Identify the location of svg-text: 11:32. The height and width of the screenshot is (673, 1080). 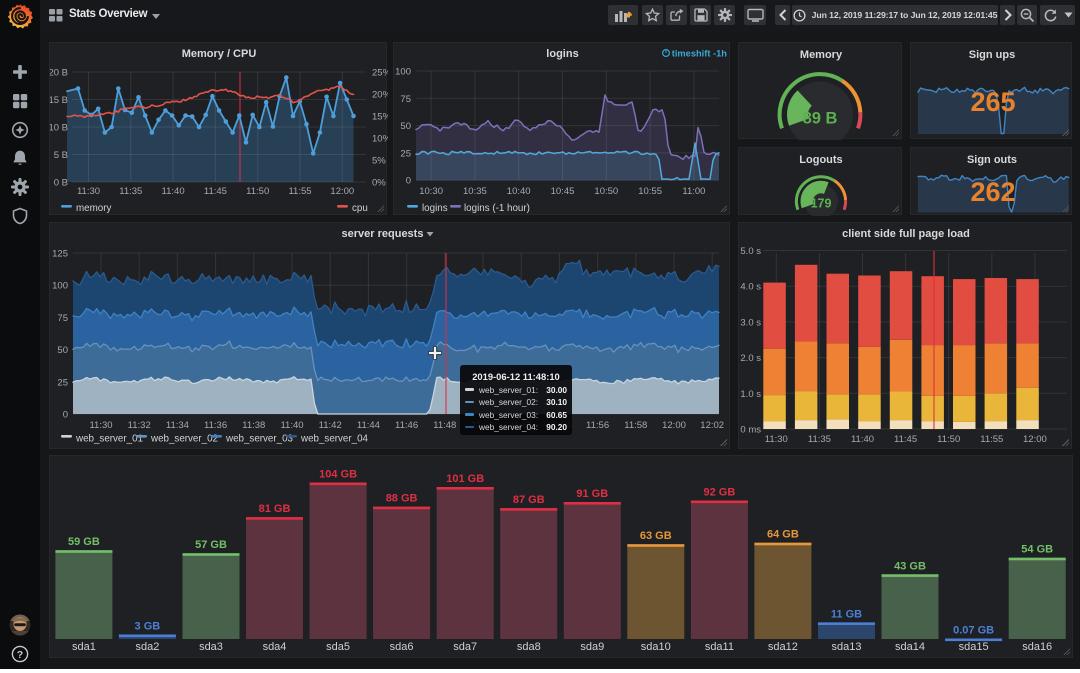
(139, 425).